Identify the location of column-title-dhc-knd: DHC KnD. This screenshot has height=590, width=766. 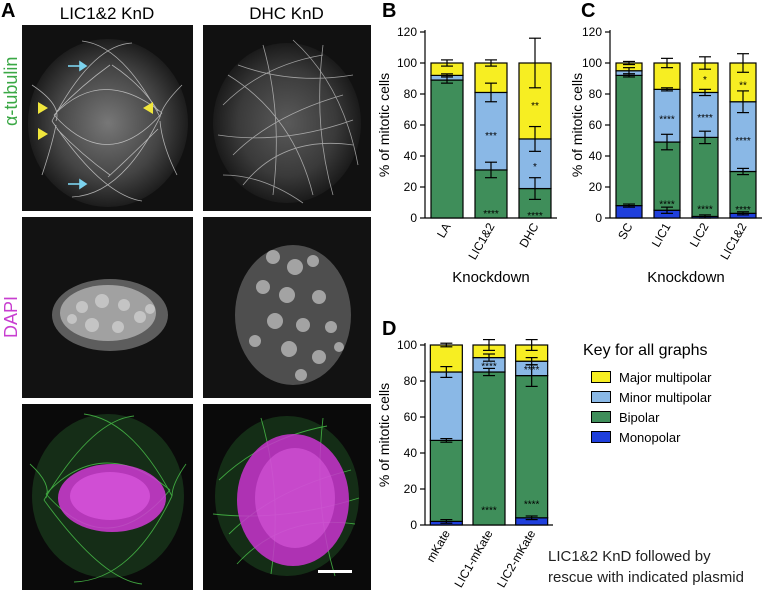
(286, 13).